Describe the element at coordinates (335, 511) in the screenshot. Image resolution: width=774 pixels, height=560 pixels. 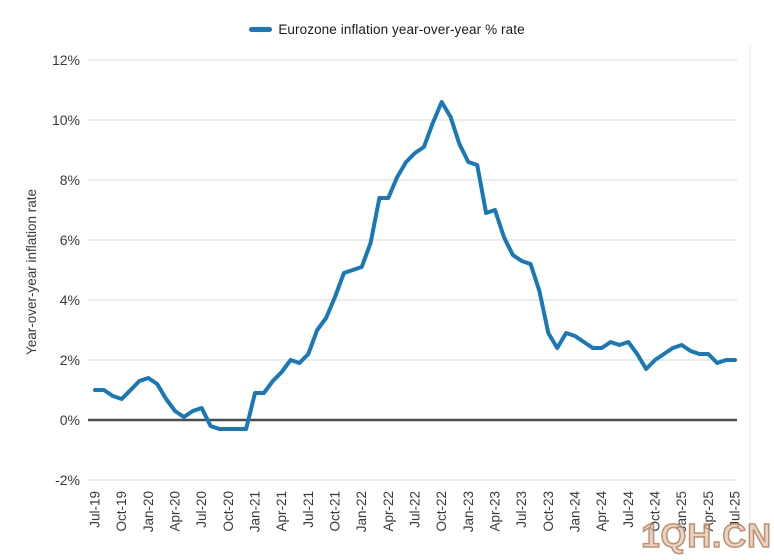
I see `x-tick-label: Oct-21` at that location.